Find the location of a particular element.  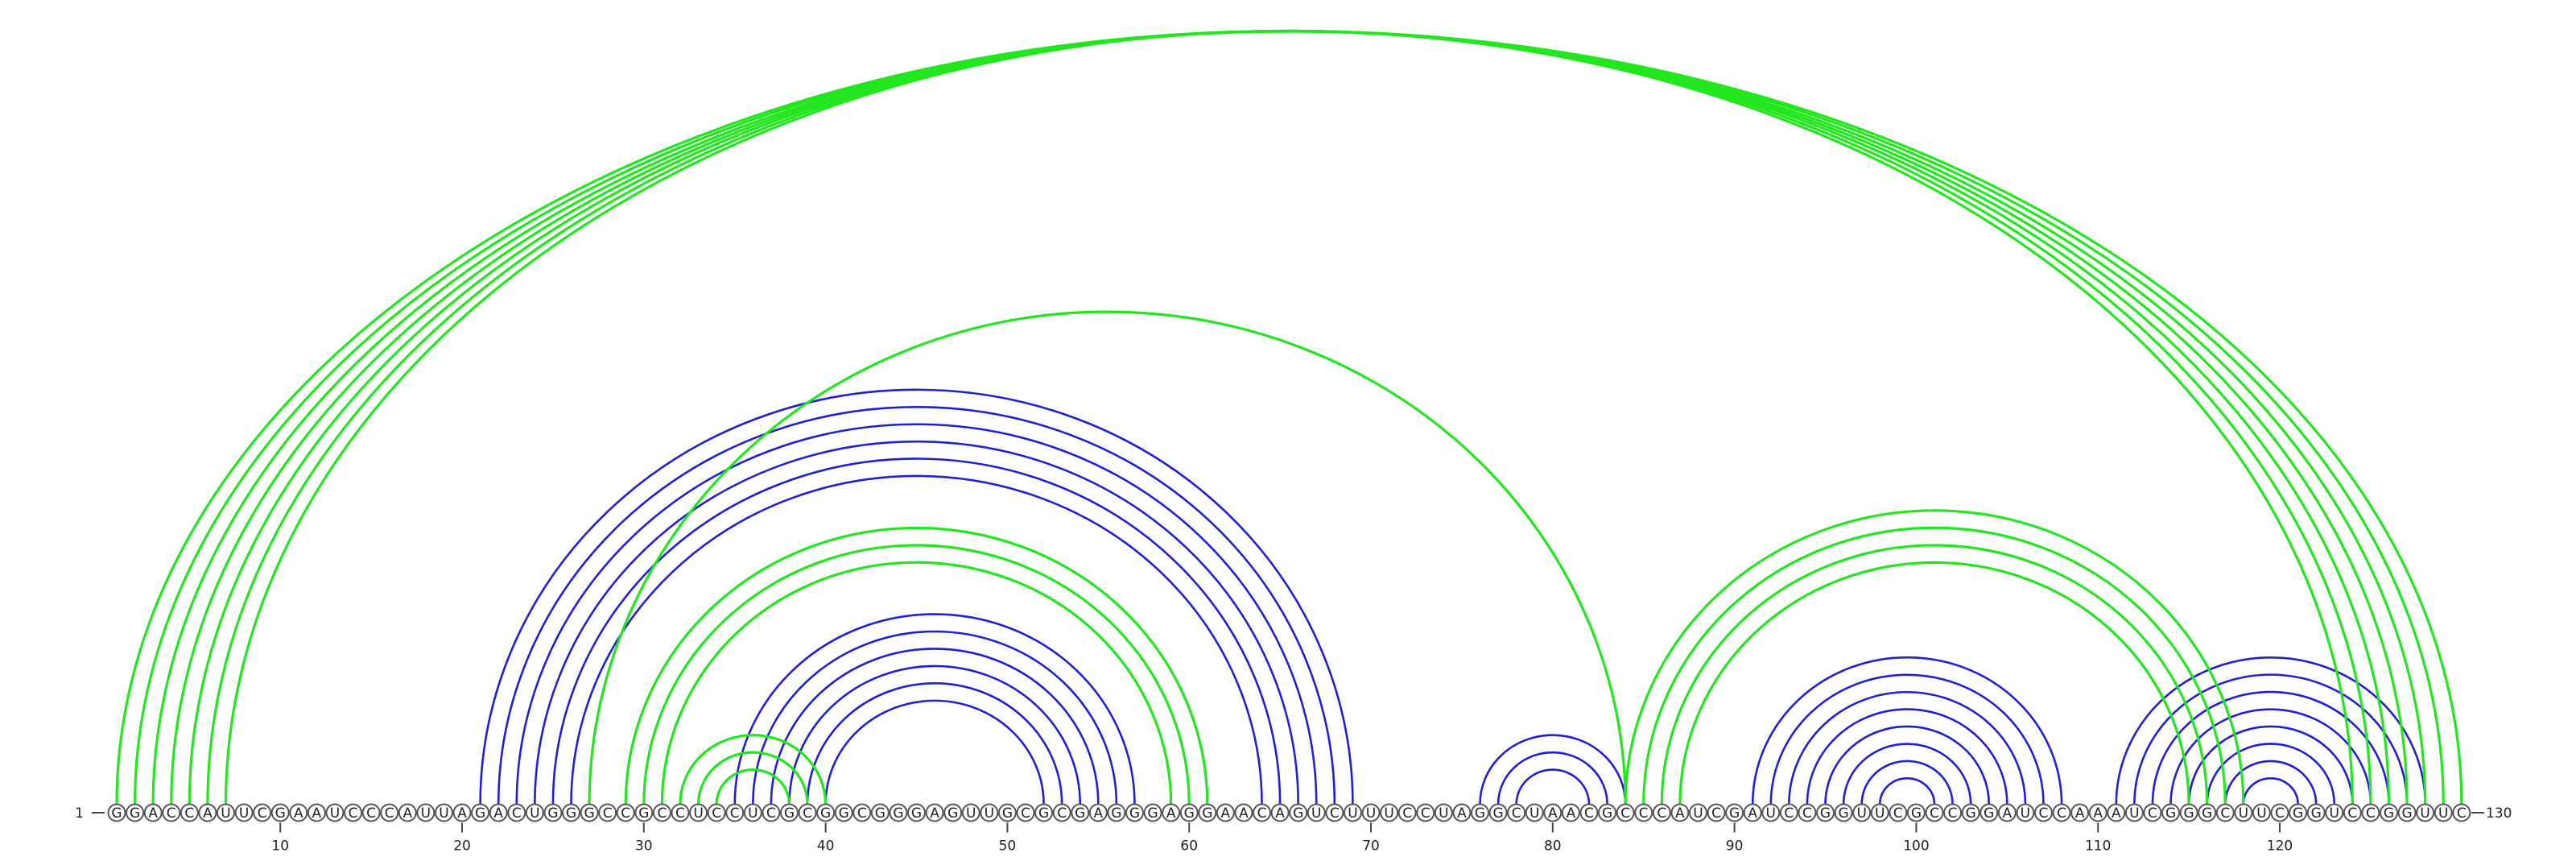

end-label: 130 is located at coordinates (2499, 813).